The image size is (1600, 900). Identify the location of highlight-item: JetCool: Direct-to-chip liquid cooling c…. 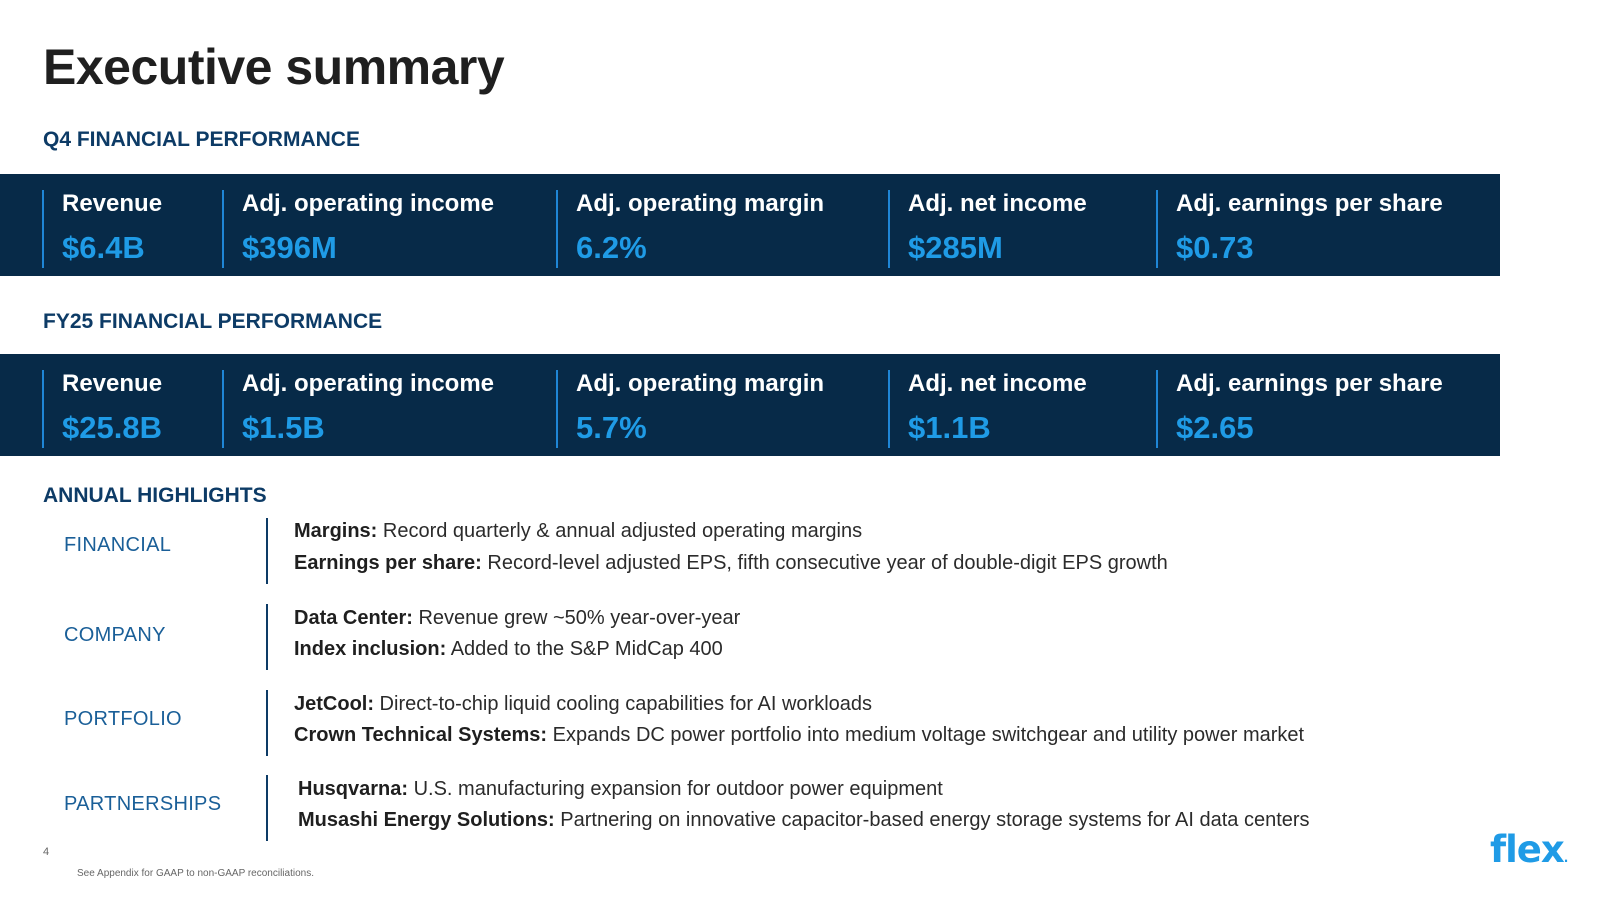
(583, 704).